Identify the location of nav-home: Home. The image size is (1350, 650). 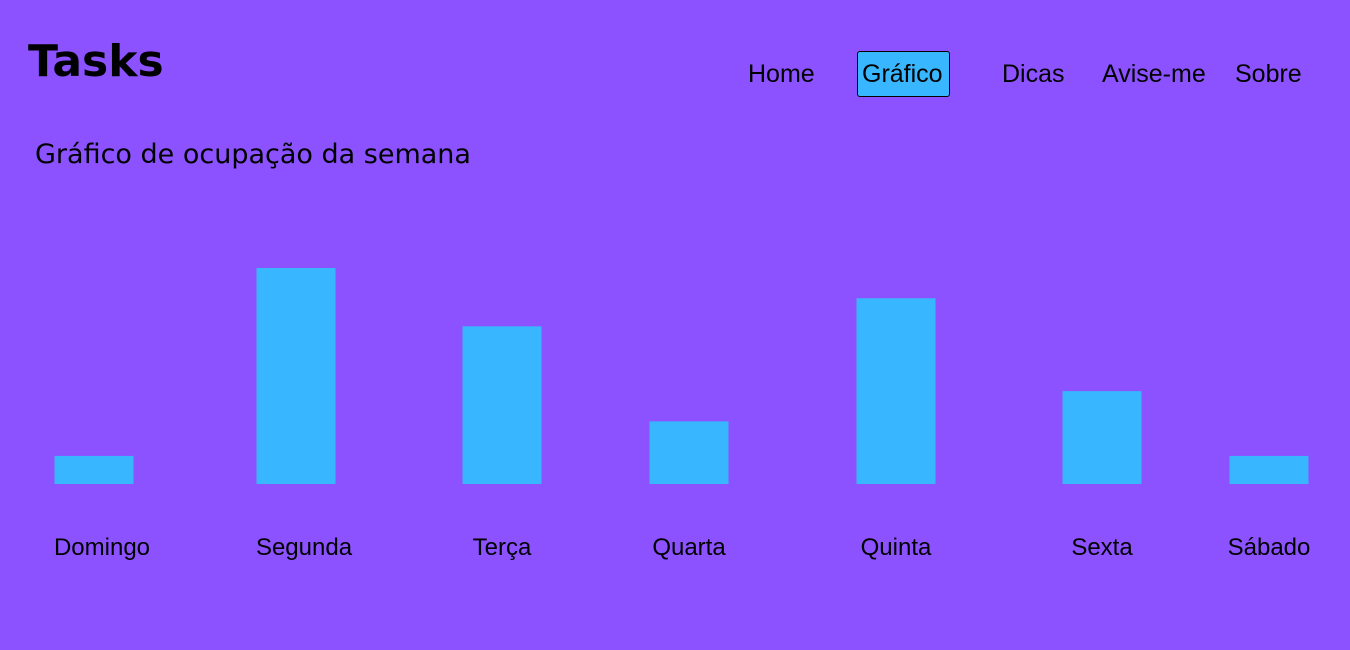
(781, 74).